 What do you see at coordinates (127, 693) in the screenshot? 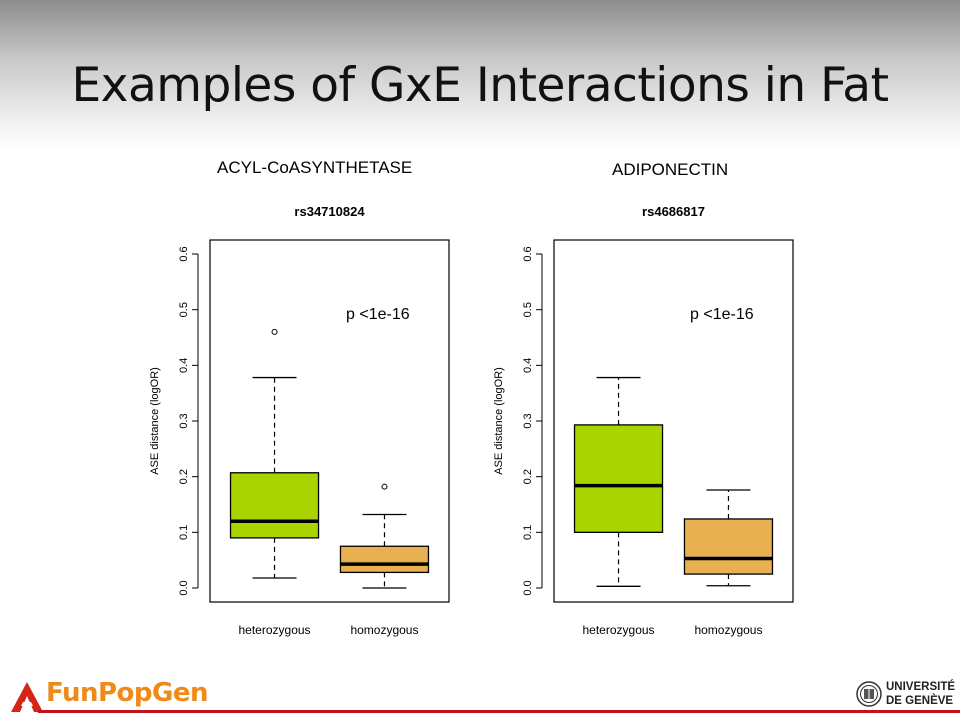
I see `brand-name: FunPopGen` at bounding box center [127, 693].